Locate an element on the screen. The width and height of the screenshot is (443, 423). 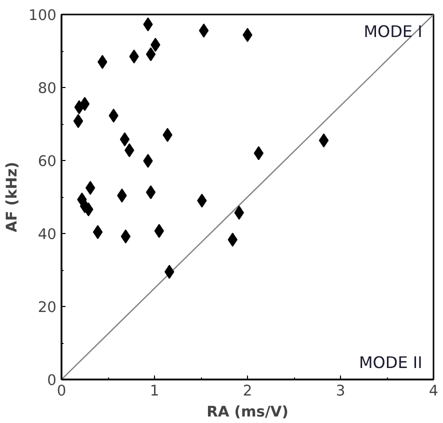
x-tick-label: 1 is located at coordinates (155, 391).